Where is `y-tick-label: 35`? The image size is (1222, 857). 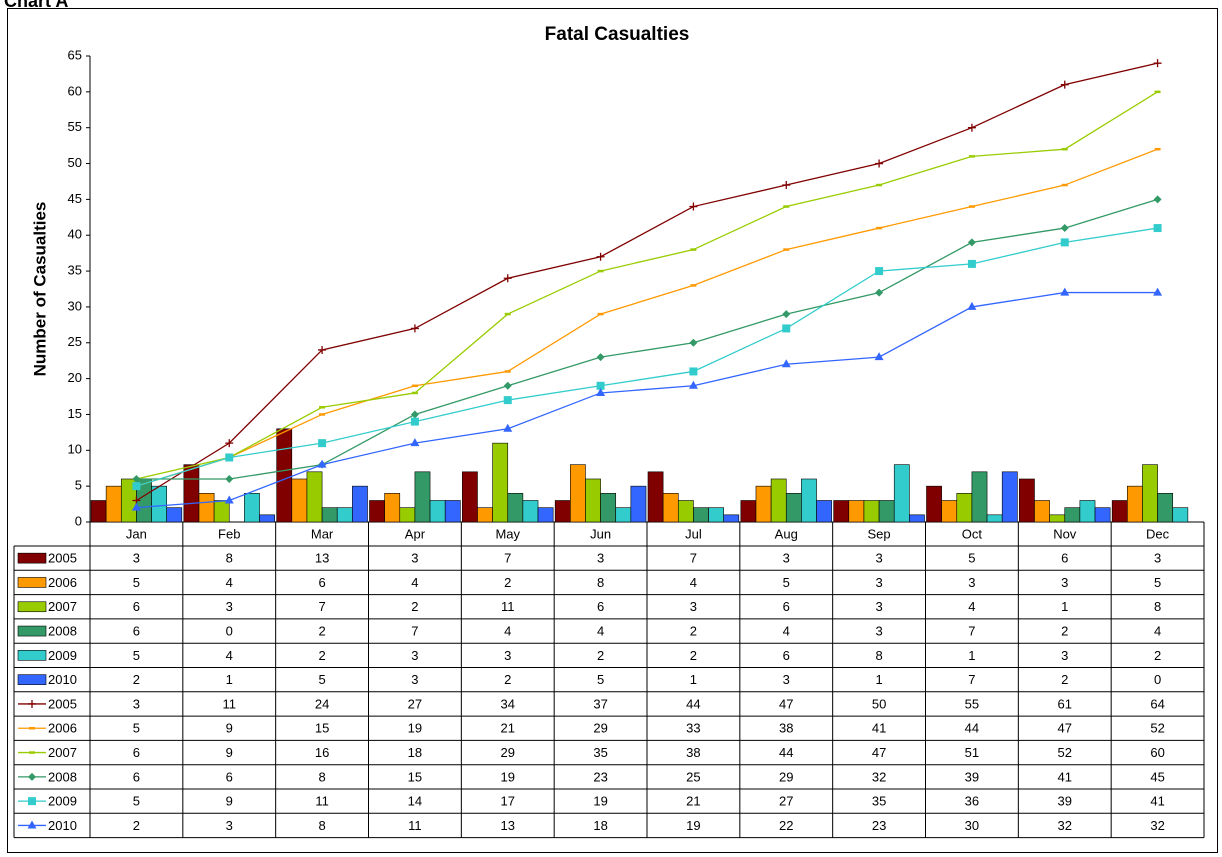 y-tick-label: 35 is located at coordinates (75, 270).